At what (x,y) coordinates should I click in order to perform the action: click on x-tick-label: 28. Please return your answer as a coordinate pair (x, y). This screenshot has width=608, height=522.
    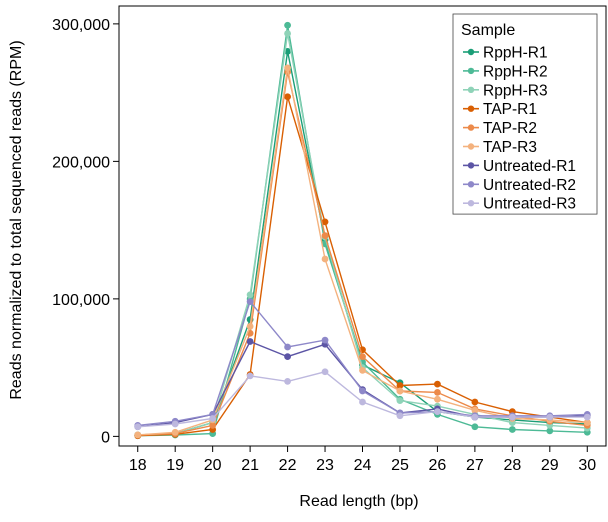
    Looking at the image, I should click on (512, 465).